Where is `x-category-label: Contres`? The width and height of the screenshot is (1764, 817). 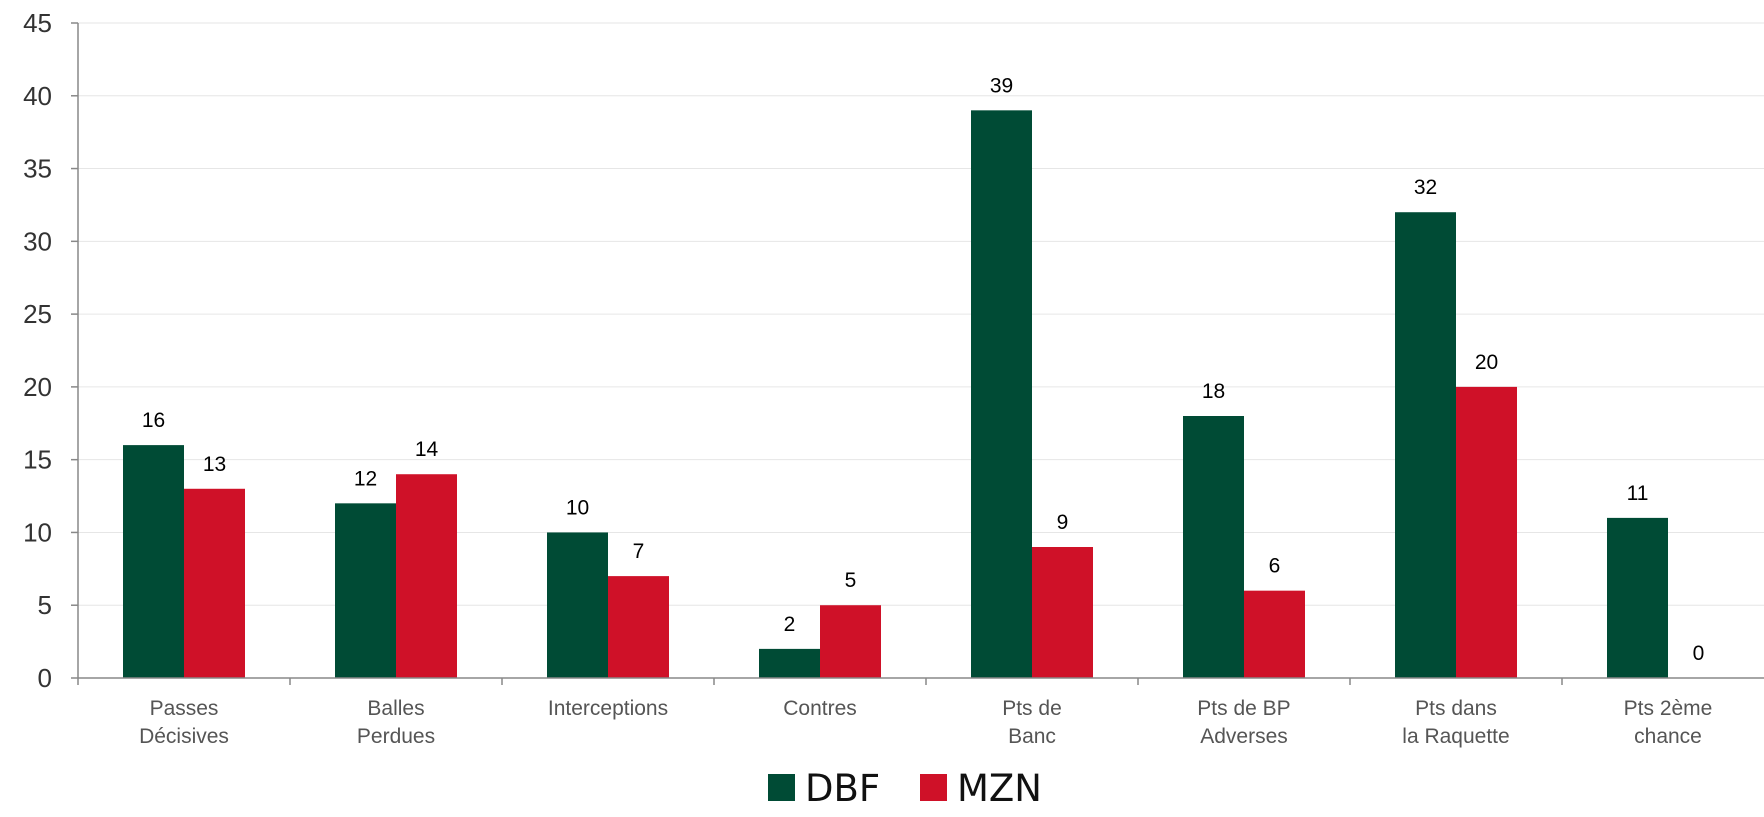 x-category-label: Contres is located at coordinates (820, 708).